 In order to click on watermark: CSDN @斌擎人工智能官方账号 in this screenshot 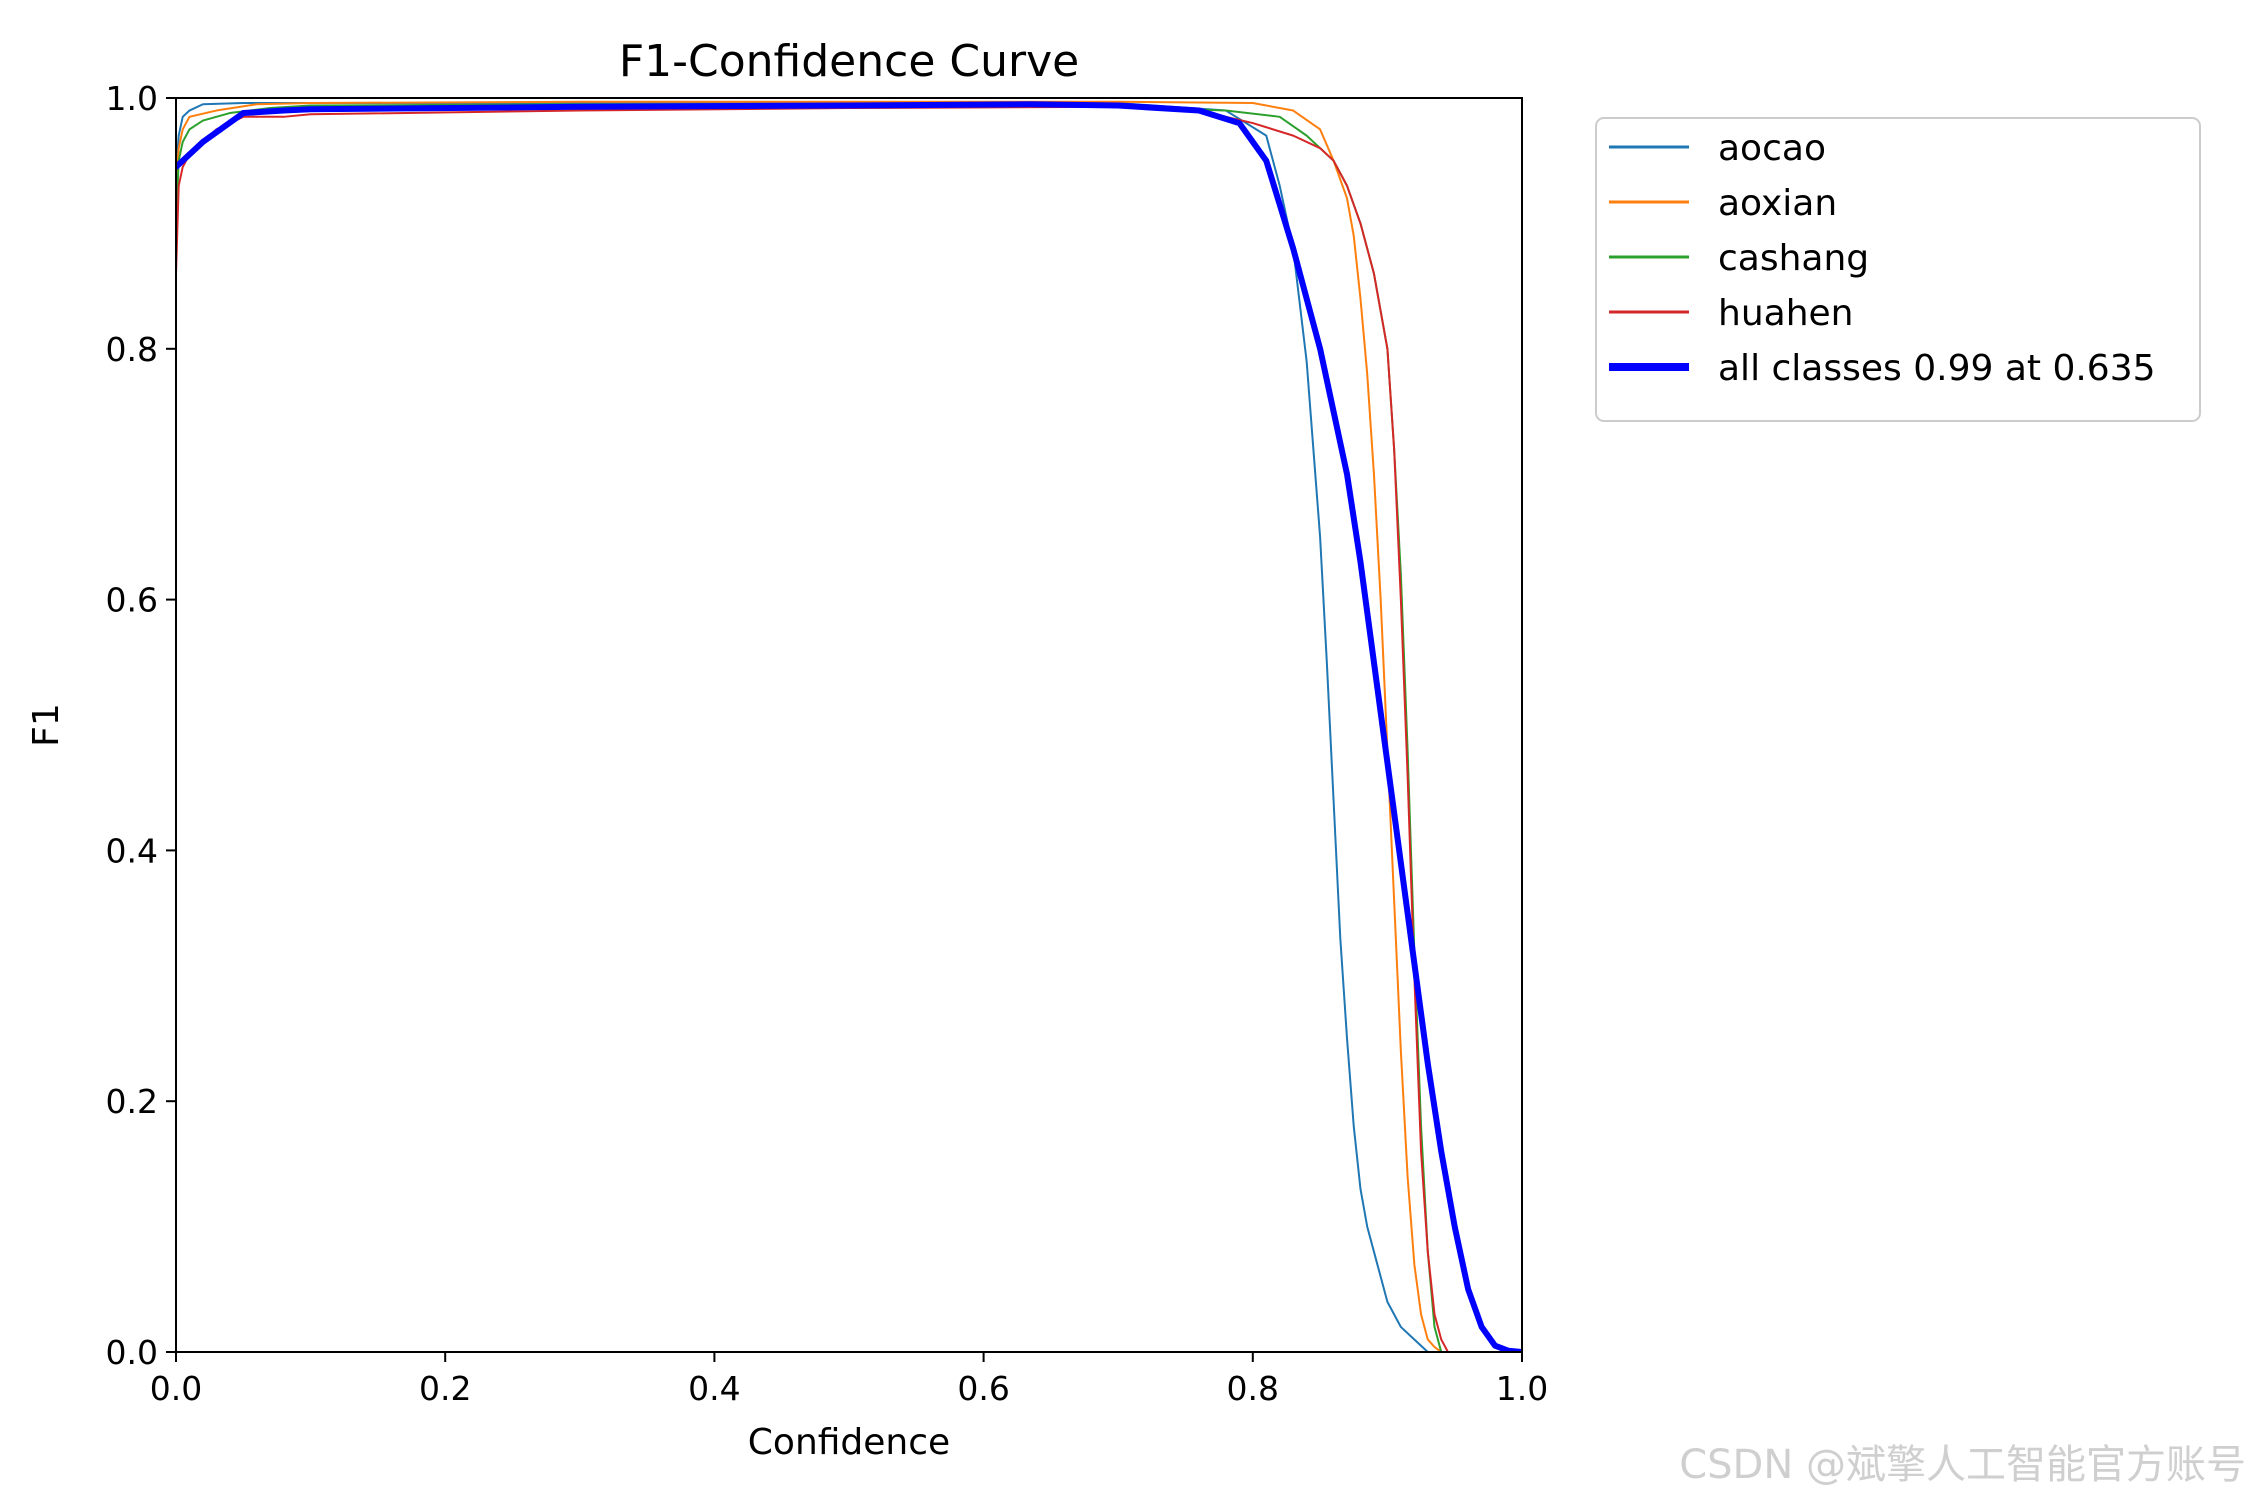, I will do `click(1962, 1465)`.